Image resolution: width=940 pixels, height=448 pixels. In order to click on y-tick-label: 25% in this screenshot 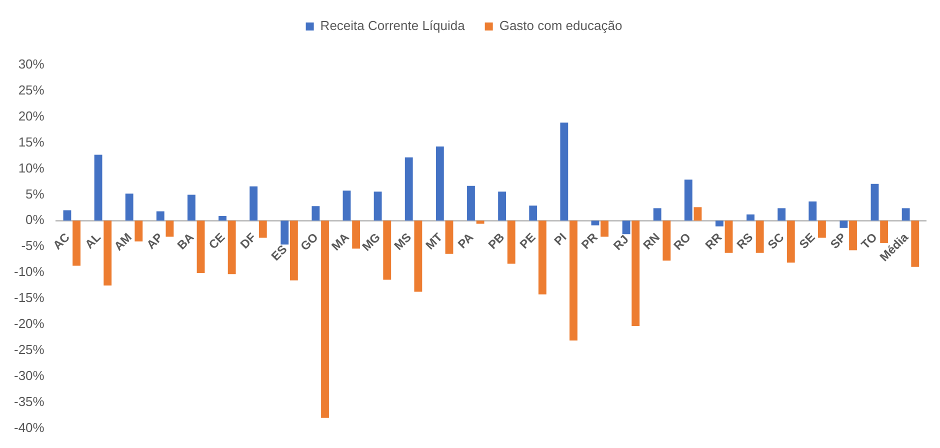, I will do `click(31, 90)`.